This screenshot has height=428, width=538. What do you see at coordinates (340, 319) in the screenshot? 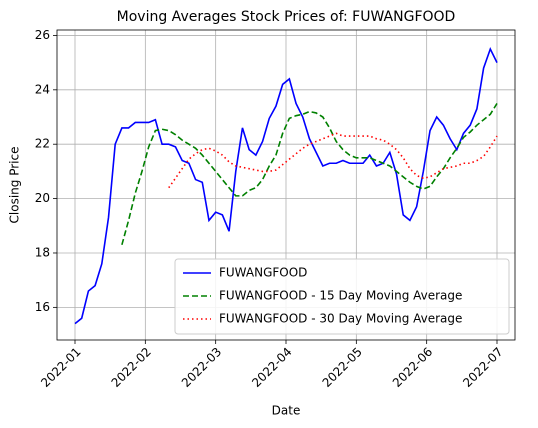
I see `legend-label: FUWANGFOOD - 30 Day Moving Average` at bounding box center [340, 319].